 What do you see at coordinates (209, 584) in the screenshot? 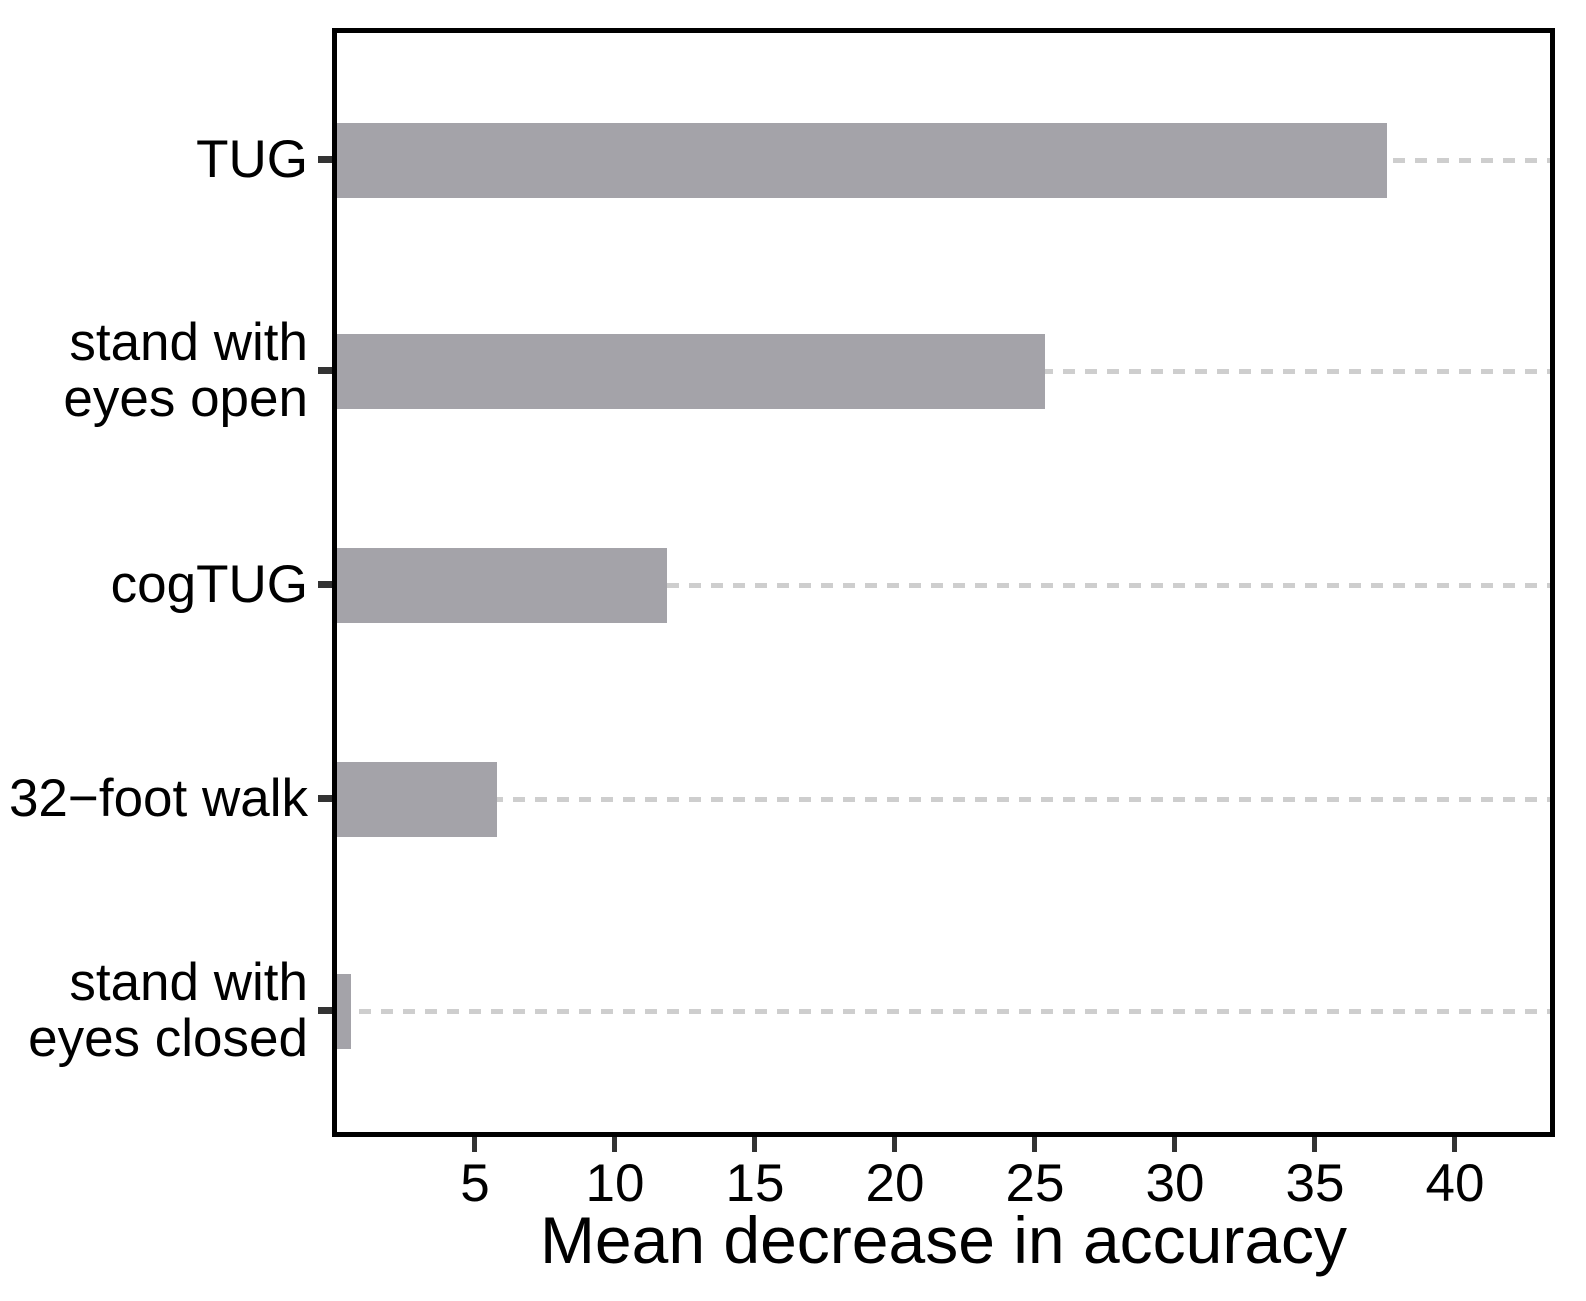
I see `y-axis-label-cogtug: cogTUG` at bounding box center [209, 584].